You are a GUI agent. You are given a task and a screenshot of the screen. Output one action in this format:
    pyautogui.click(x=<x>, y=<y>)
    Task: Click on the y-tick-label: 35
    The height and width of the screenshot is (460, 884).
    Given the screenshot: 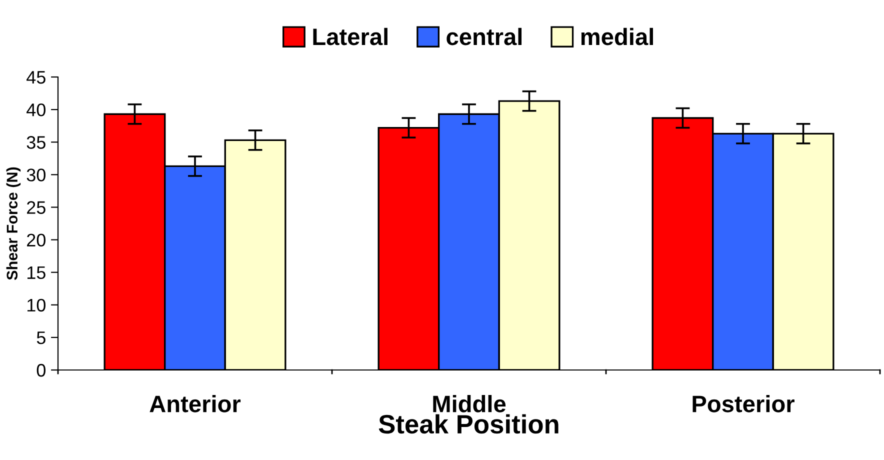 What is the action you would take?
    pyautogui.click(x=36, y=142)
    